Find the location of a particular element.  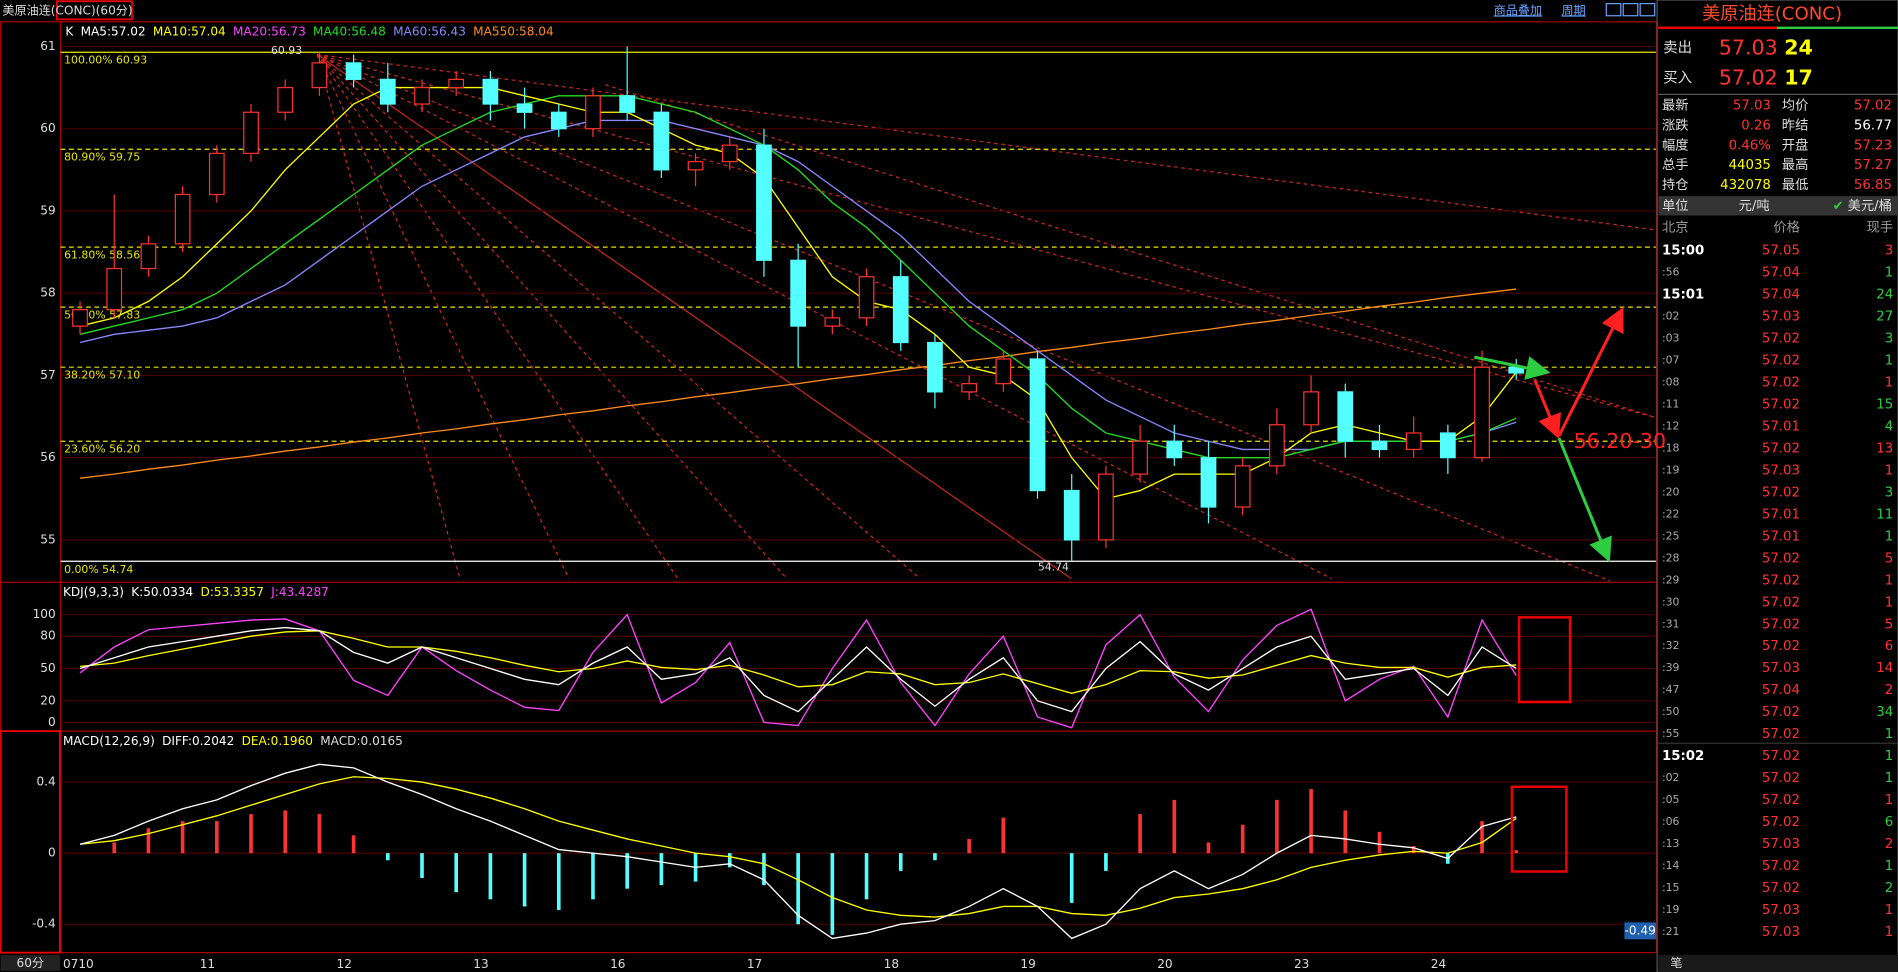

stat-value: 44035 is located at coordinates (1750, 165).